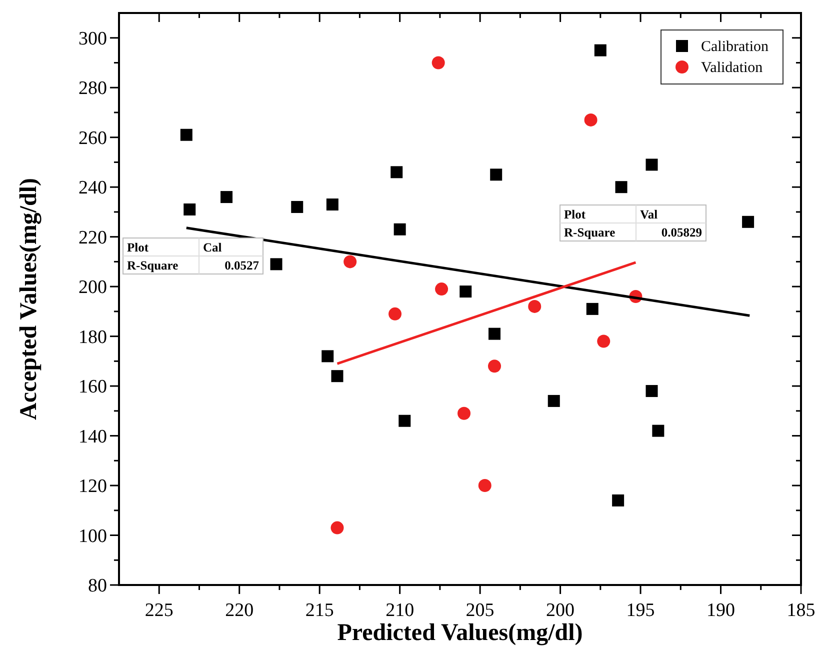 This screenshot has height=650, width=821. What do you see at coordinates (460, 633) in the screenshot?
I see `x-axis-title: Predicted Values(mg/dl)` at bounding box center [460, 633].